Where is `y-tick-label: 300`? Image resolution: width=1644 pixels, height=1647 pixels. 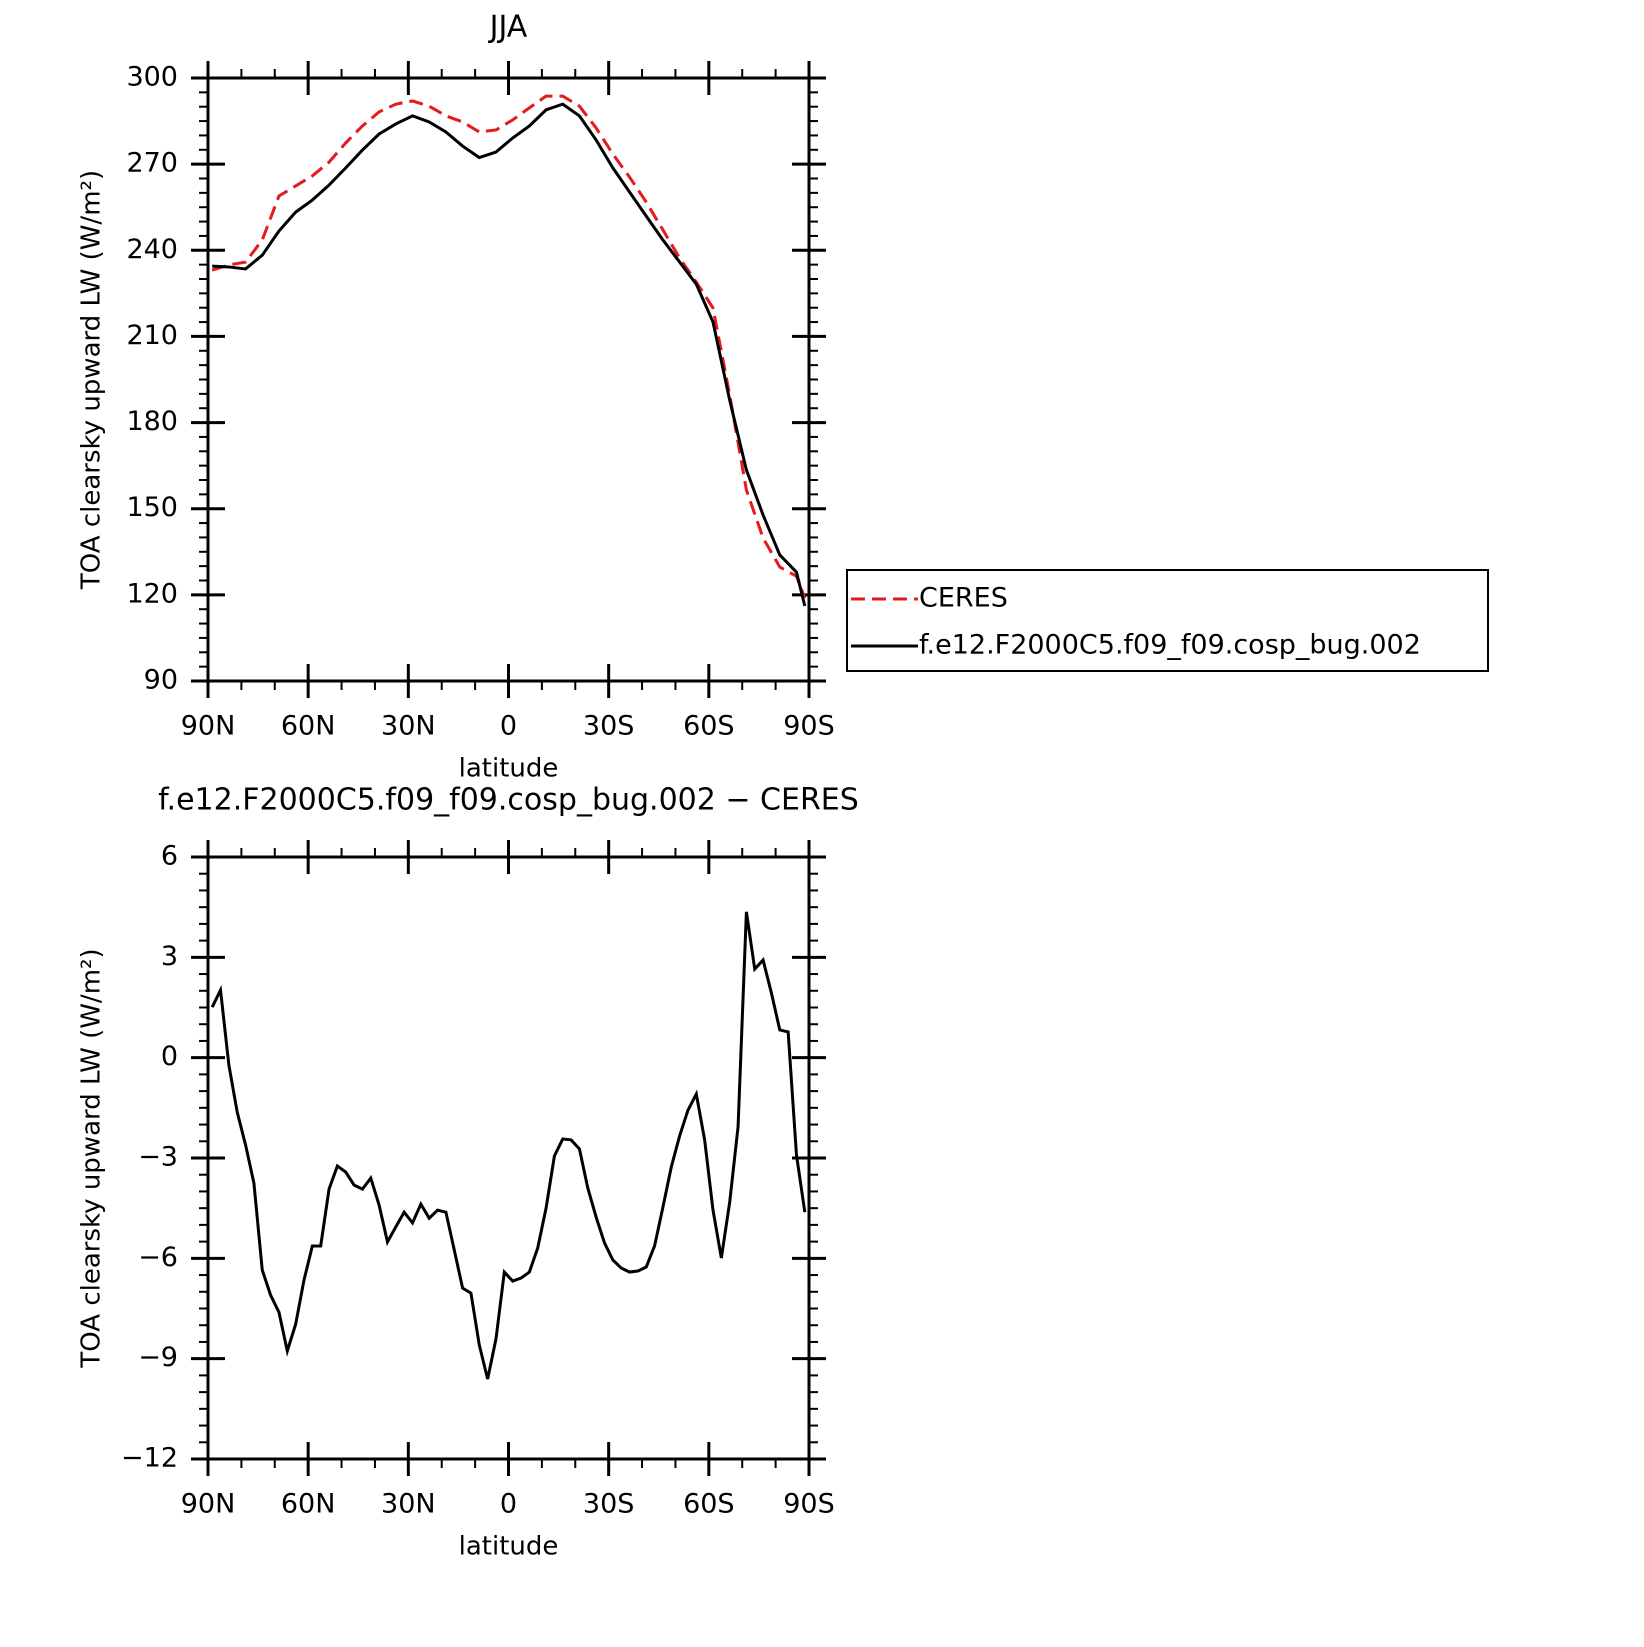
y-tick-label: 300 is located at coordinates (152, 77).